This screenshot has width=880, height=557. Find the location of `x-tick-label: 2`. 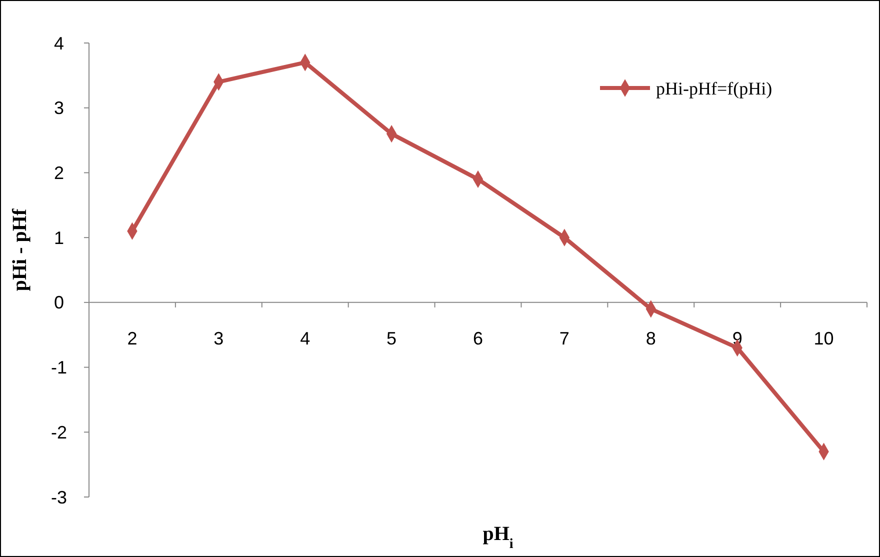

x-tick-label: 2 is located at coordinates (132, 338).